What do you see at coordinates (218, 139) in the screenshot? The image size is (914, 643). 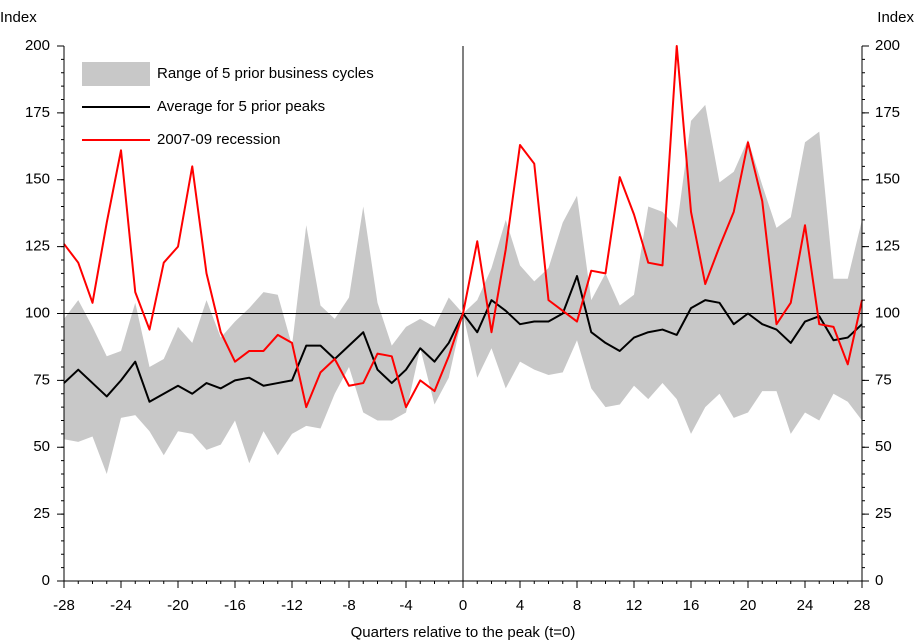 I see `legend-label: 2007-09 recession` at bounding box center [218, 139].